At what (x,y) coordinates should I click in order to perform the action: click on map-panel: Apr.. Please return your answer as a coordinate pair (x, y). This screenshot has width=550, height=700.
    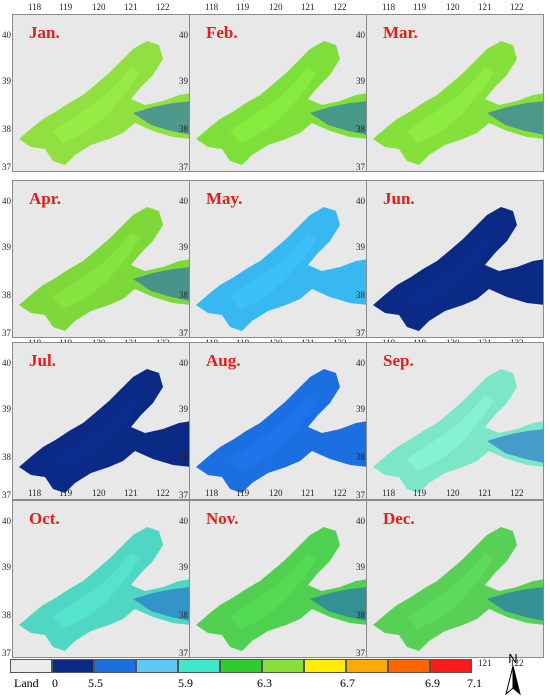
    Looking at the image, I should click on (101, 259).